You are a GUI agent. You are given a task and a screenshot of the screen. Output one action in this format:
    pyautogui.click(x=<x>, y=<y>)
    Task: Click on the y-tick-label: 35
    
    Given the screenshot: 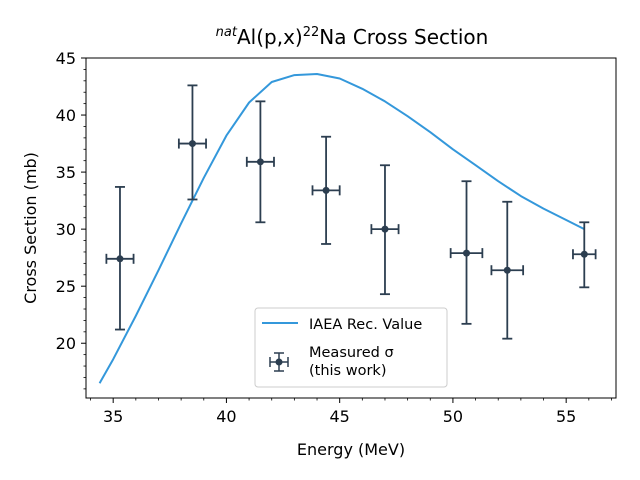 What is the action you would take?
    pyautogui.click(x=66, y=172)
    